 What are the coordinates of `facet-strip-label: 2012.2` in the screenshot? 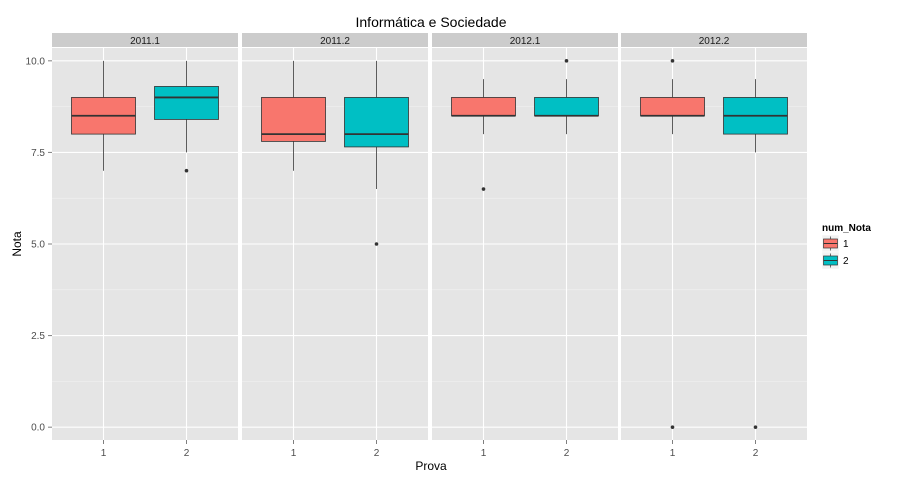 It's located at (714, 41).